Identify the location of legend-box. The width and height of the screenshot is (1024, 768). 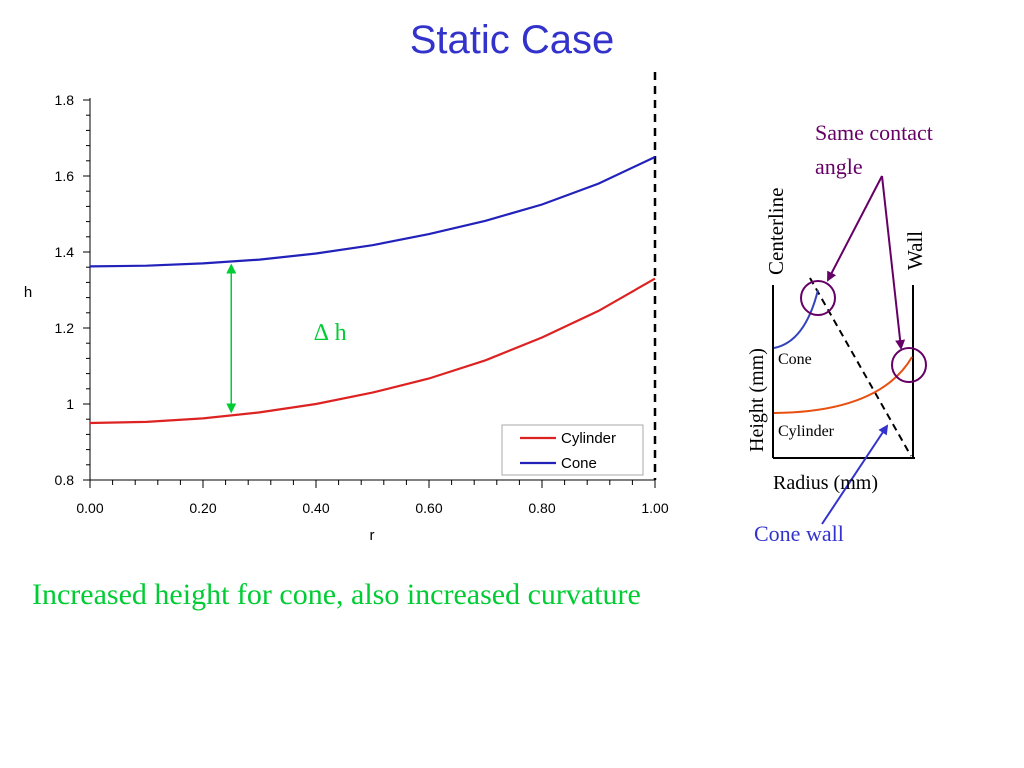
(572, 450).